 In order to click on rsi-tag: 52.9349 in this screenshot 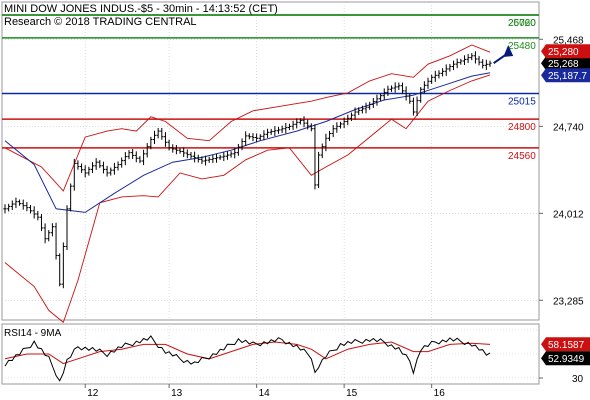, I will do `click(565, 358)`.